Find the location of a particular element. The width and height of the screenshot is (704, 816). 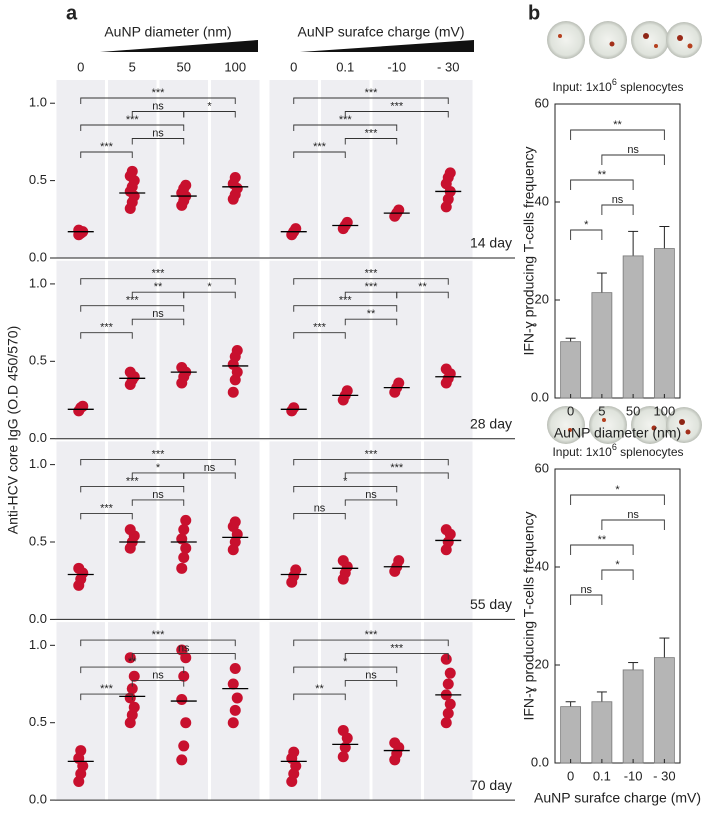

x-tick-label: 0 is located at coordinates (570, 410).